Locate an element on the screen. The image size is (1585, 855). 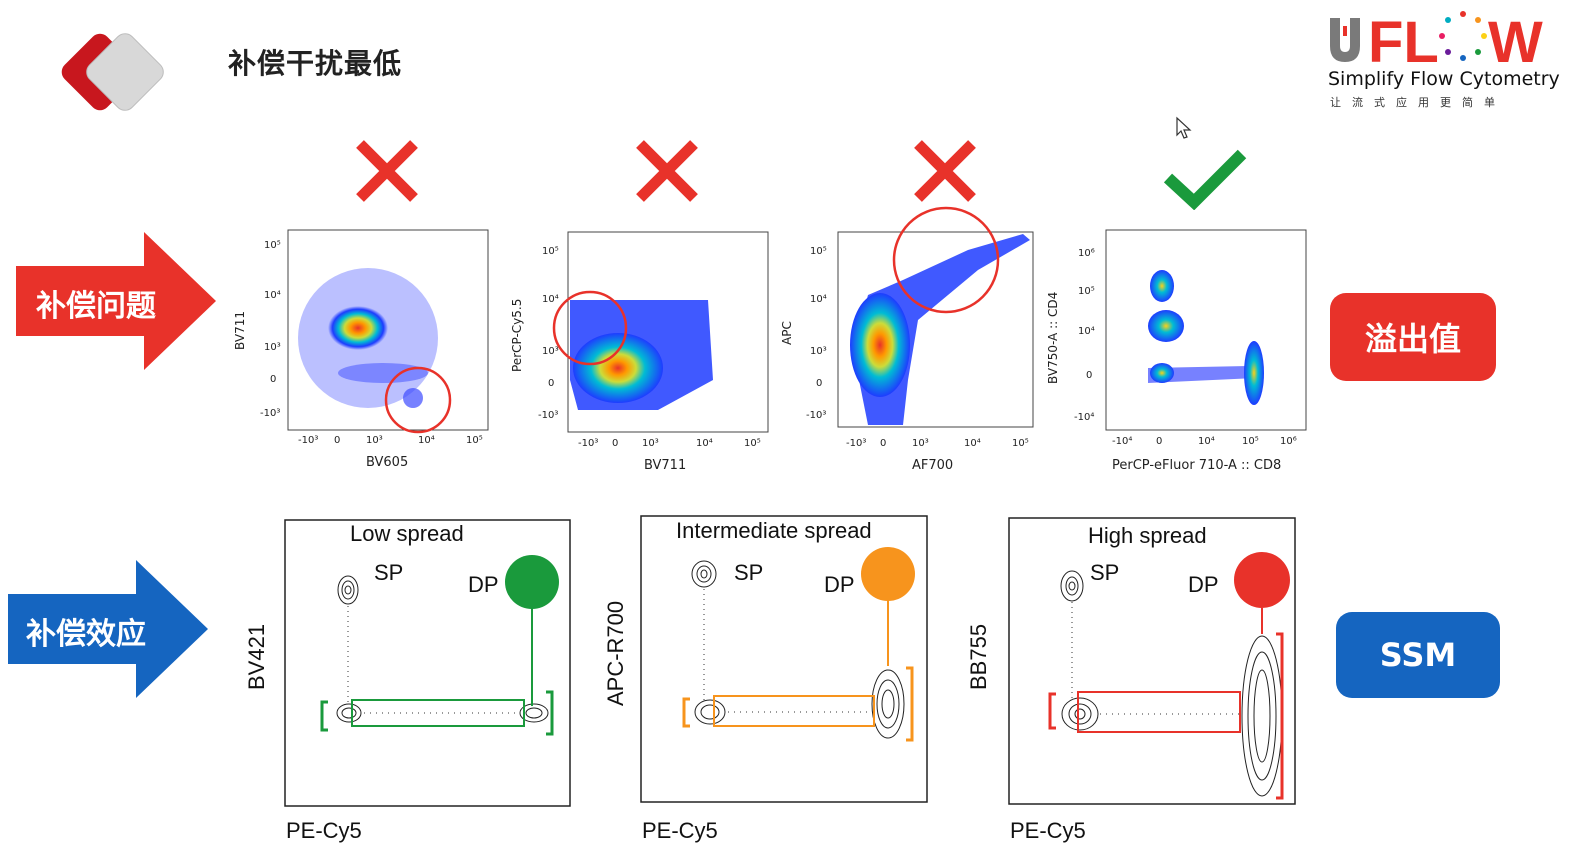
check-icon is located at coordinates (1205, 179).